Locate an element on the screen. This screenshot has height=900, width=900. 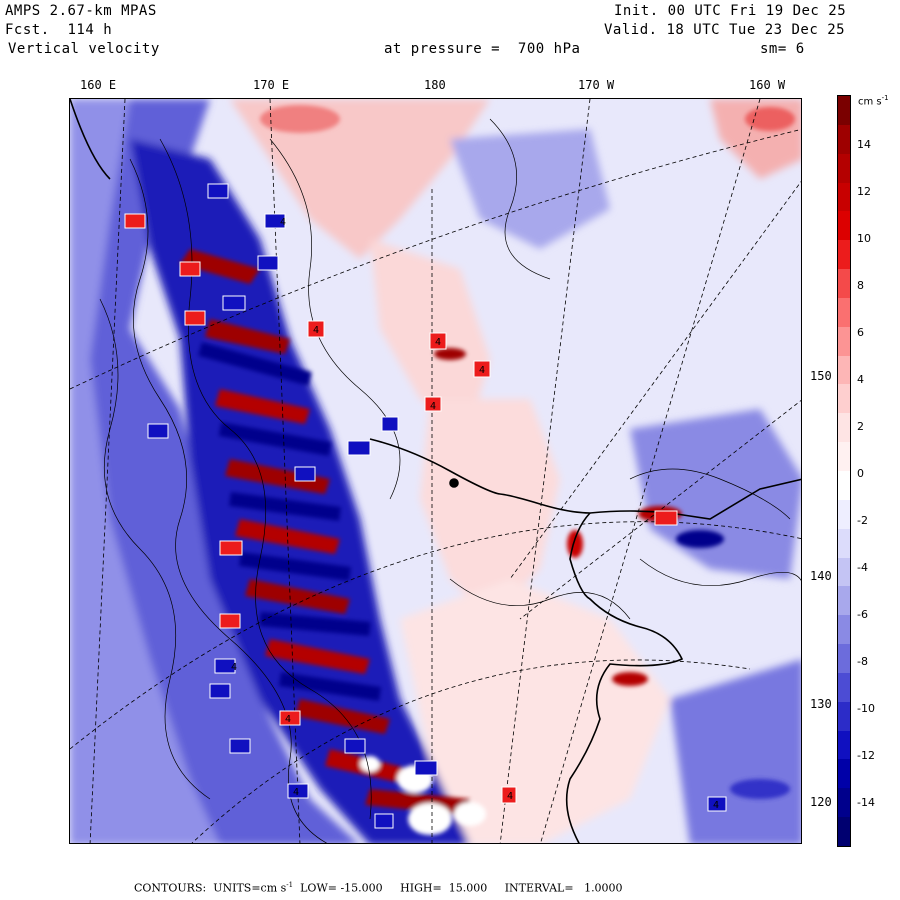
colorbar-tick: 4 is located at coordinates (860, 379).